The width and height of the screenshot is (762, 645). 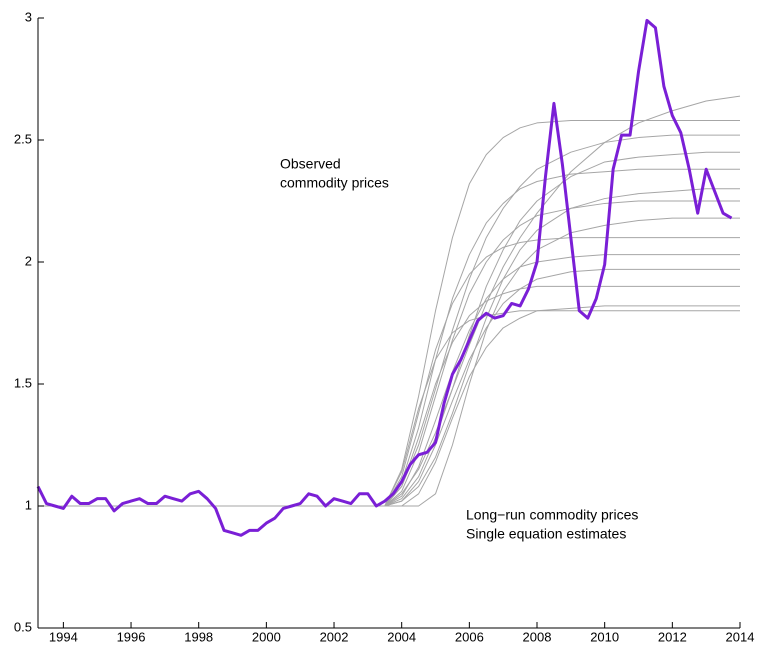 I want to click on x-tick-label: 2004, so click(x=401, y=636).